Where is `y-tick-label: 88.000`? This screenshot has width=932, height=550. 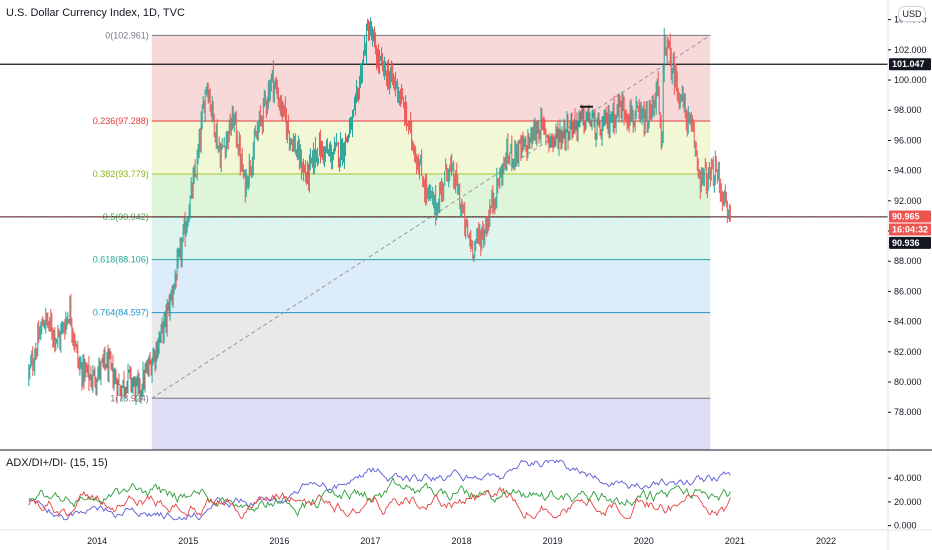 y-tick-label: 88.000 is located at coordinates (908, 261).